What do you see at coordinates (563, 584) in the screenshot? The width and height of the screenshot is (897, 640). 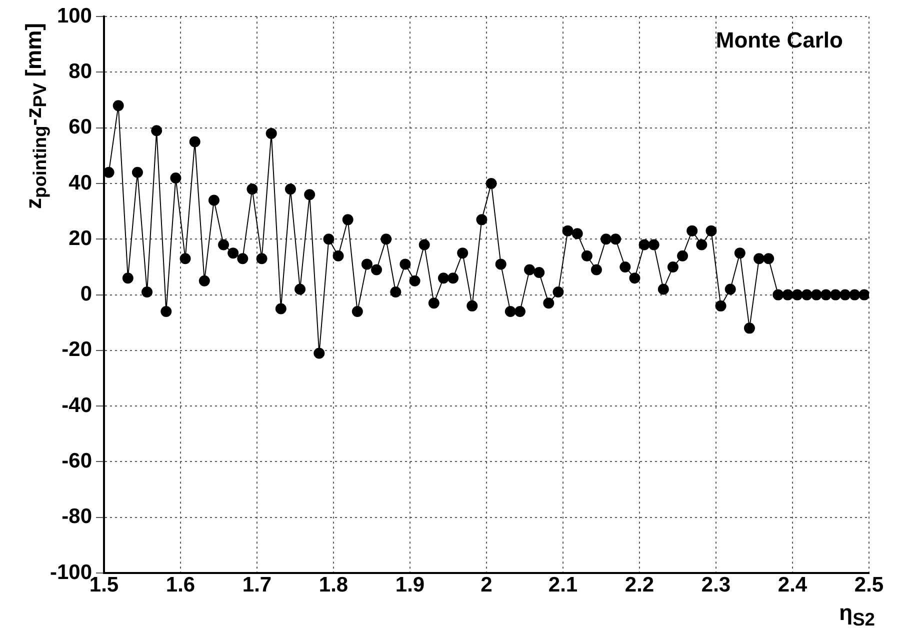 I see `x-tick-label: 2.1` at bounding box center [563, 584].